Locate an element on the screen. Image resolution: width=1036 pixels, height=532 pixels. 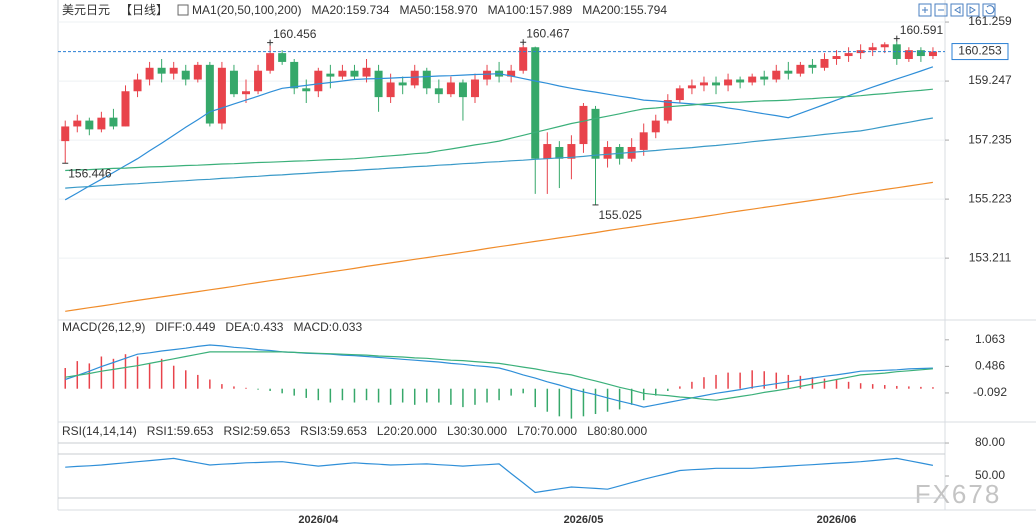
legend-entry: DEA:0.433 is located at coordinates (254, 327).